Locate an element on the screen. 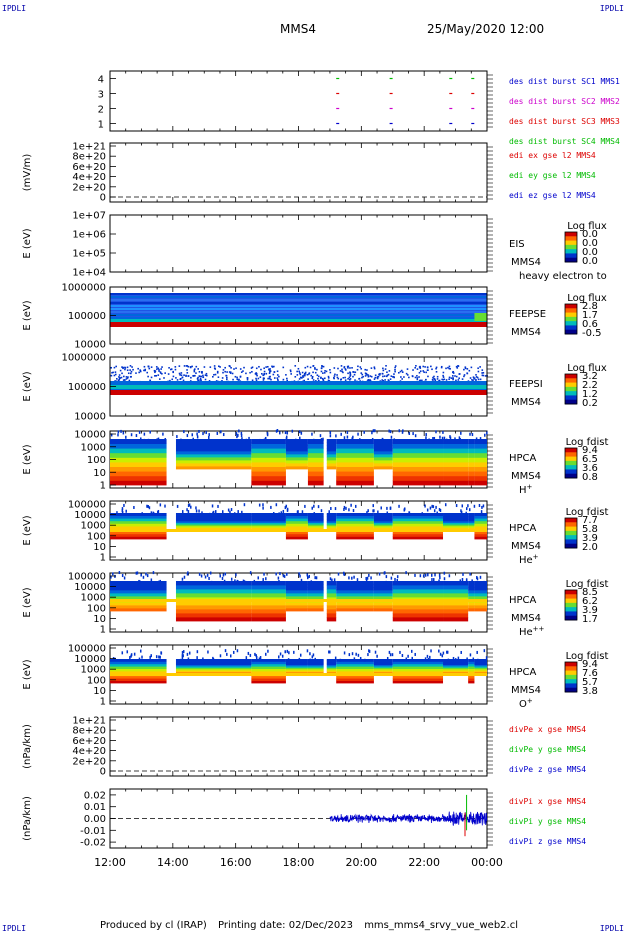  hpca-o-panel-colorbar-band is located at coordinates (571, 686).